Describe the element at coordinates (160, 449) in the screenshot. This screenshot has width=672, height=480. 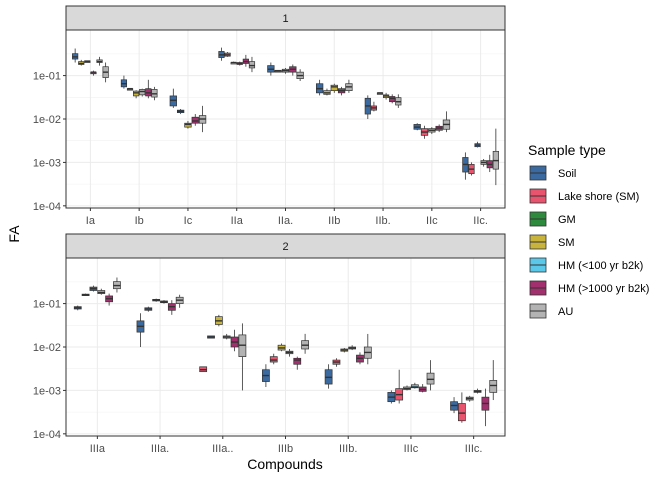
I see `x-tick-label: IIIa.` at that location.